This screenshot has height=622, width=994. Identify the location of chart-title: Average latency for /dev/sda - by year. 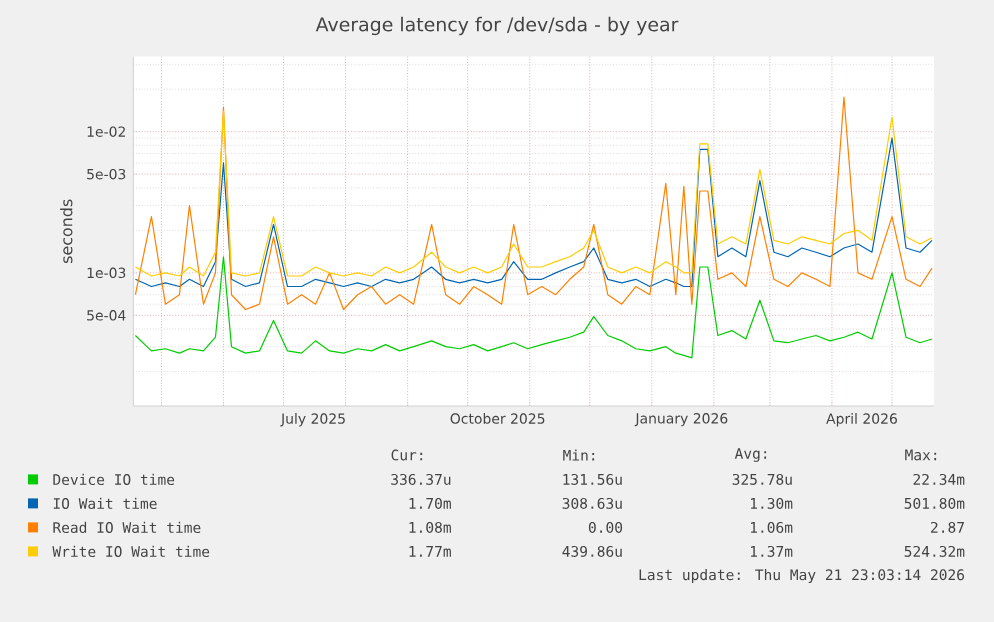
(497, 26).